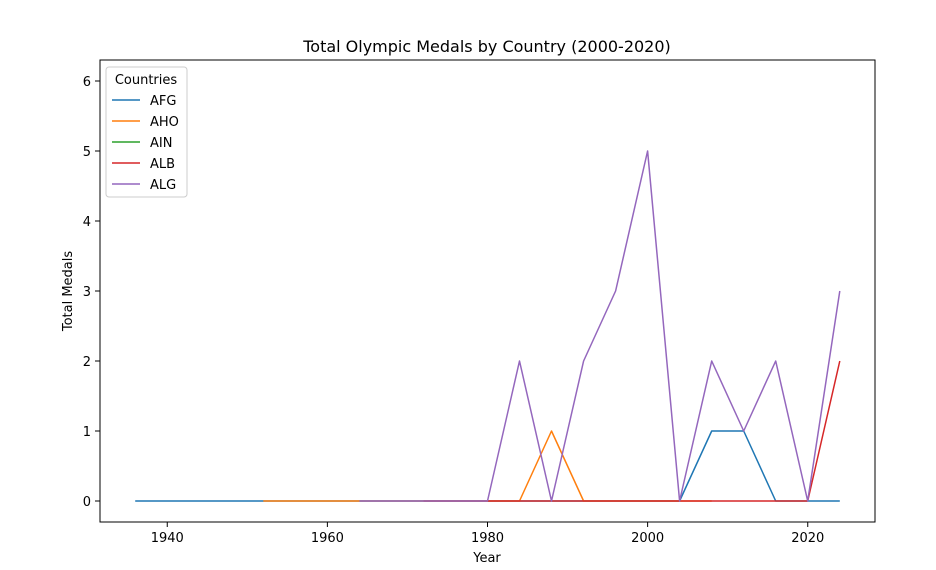 This screenshot has height=570, width=936. I want to click on legend-label-ain: AIN, so click(161, 143).